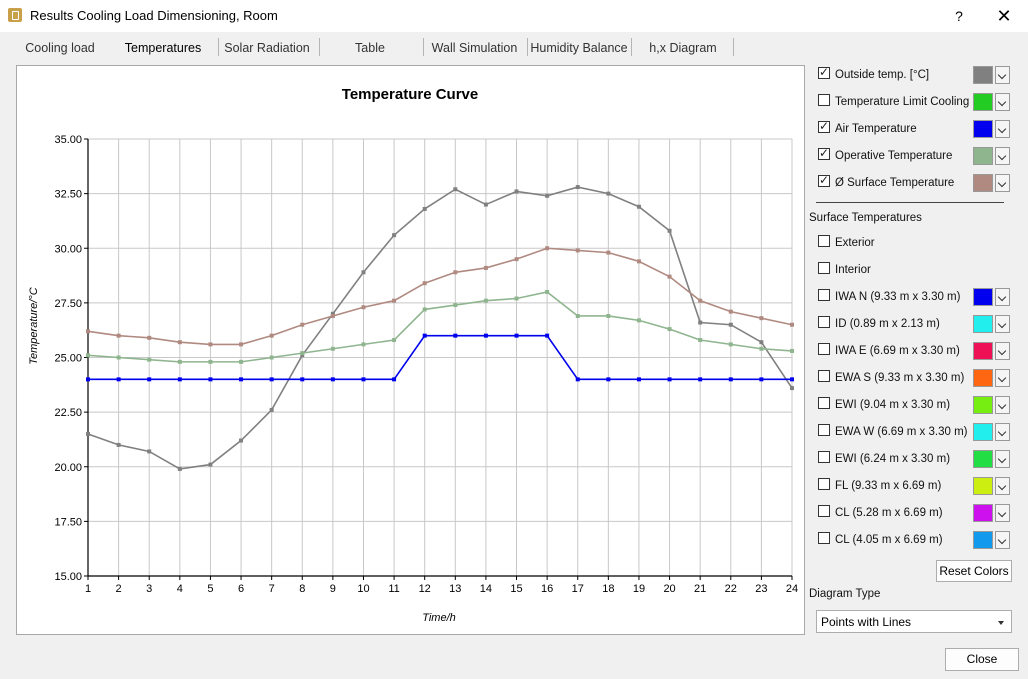  What do you see at coordinates (68, 304) in the screenshot?
I see `y-tick-label: 27.50` at bounding box center [68, 304].